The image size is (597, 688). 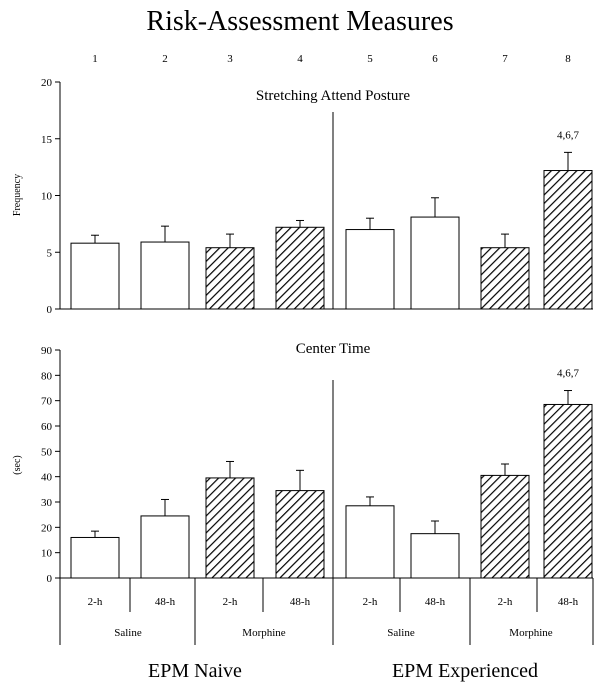 What do you see at coordinates (47, 427) in the screenshot?
I see `y-tick-label: 60` at bounding box center [47, 427].